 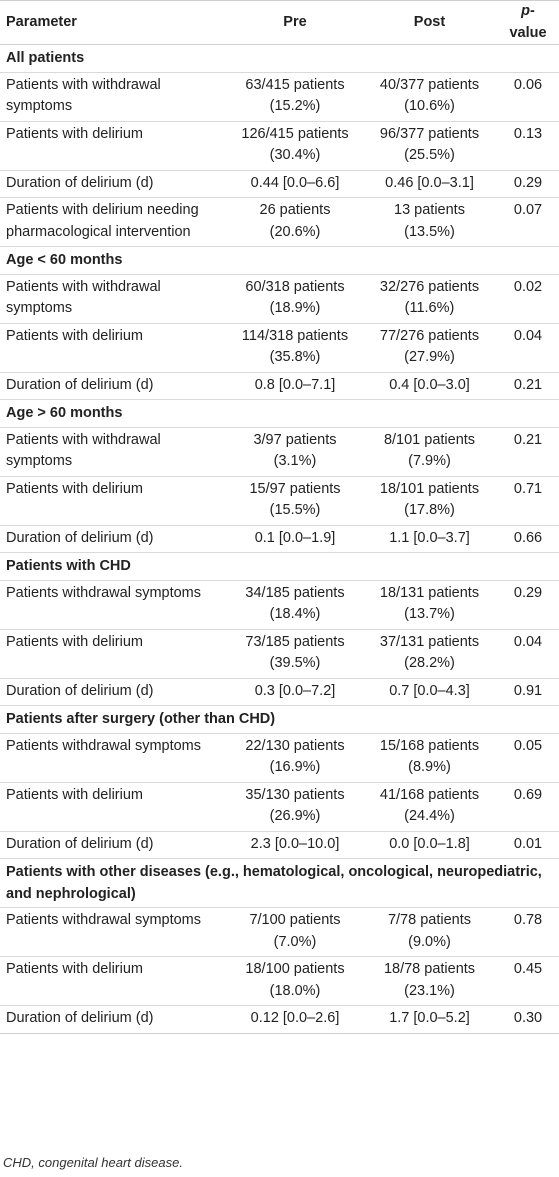 I want to click on section-label: Age > 60 months, so click(x=279, y=413).